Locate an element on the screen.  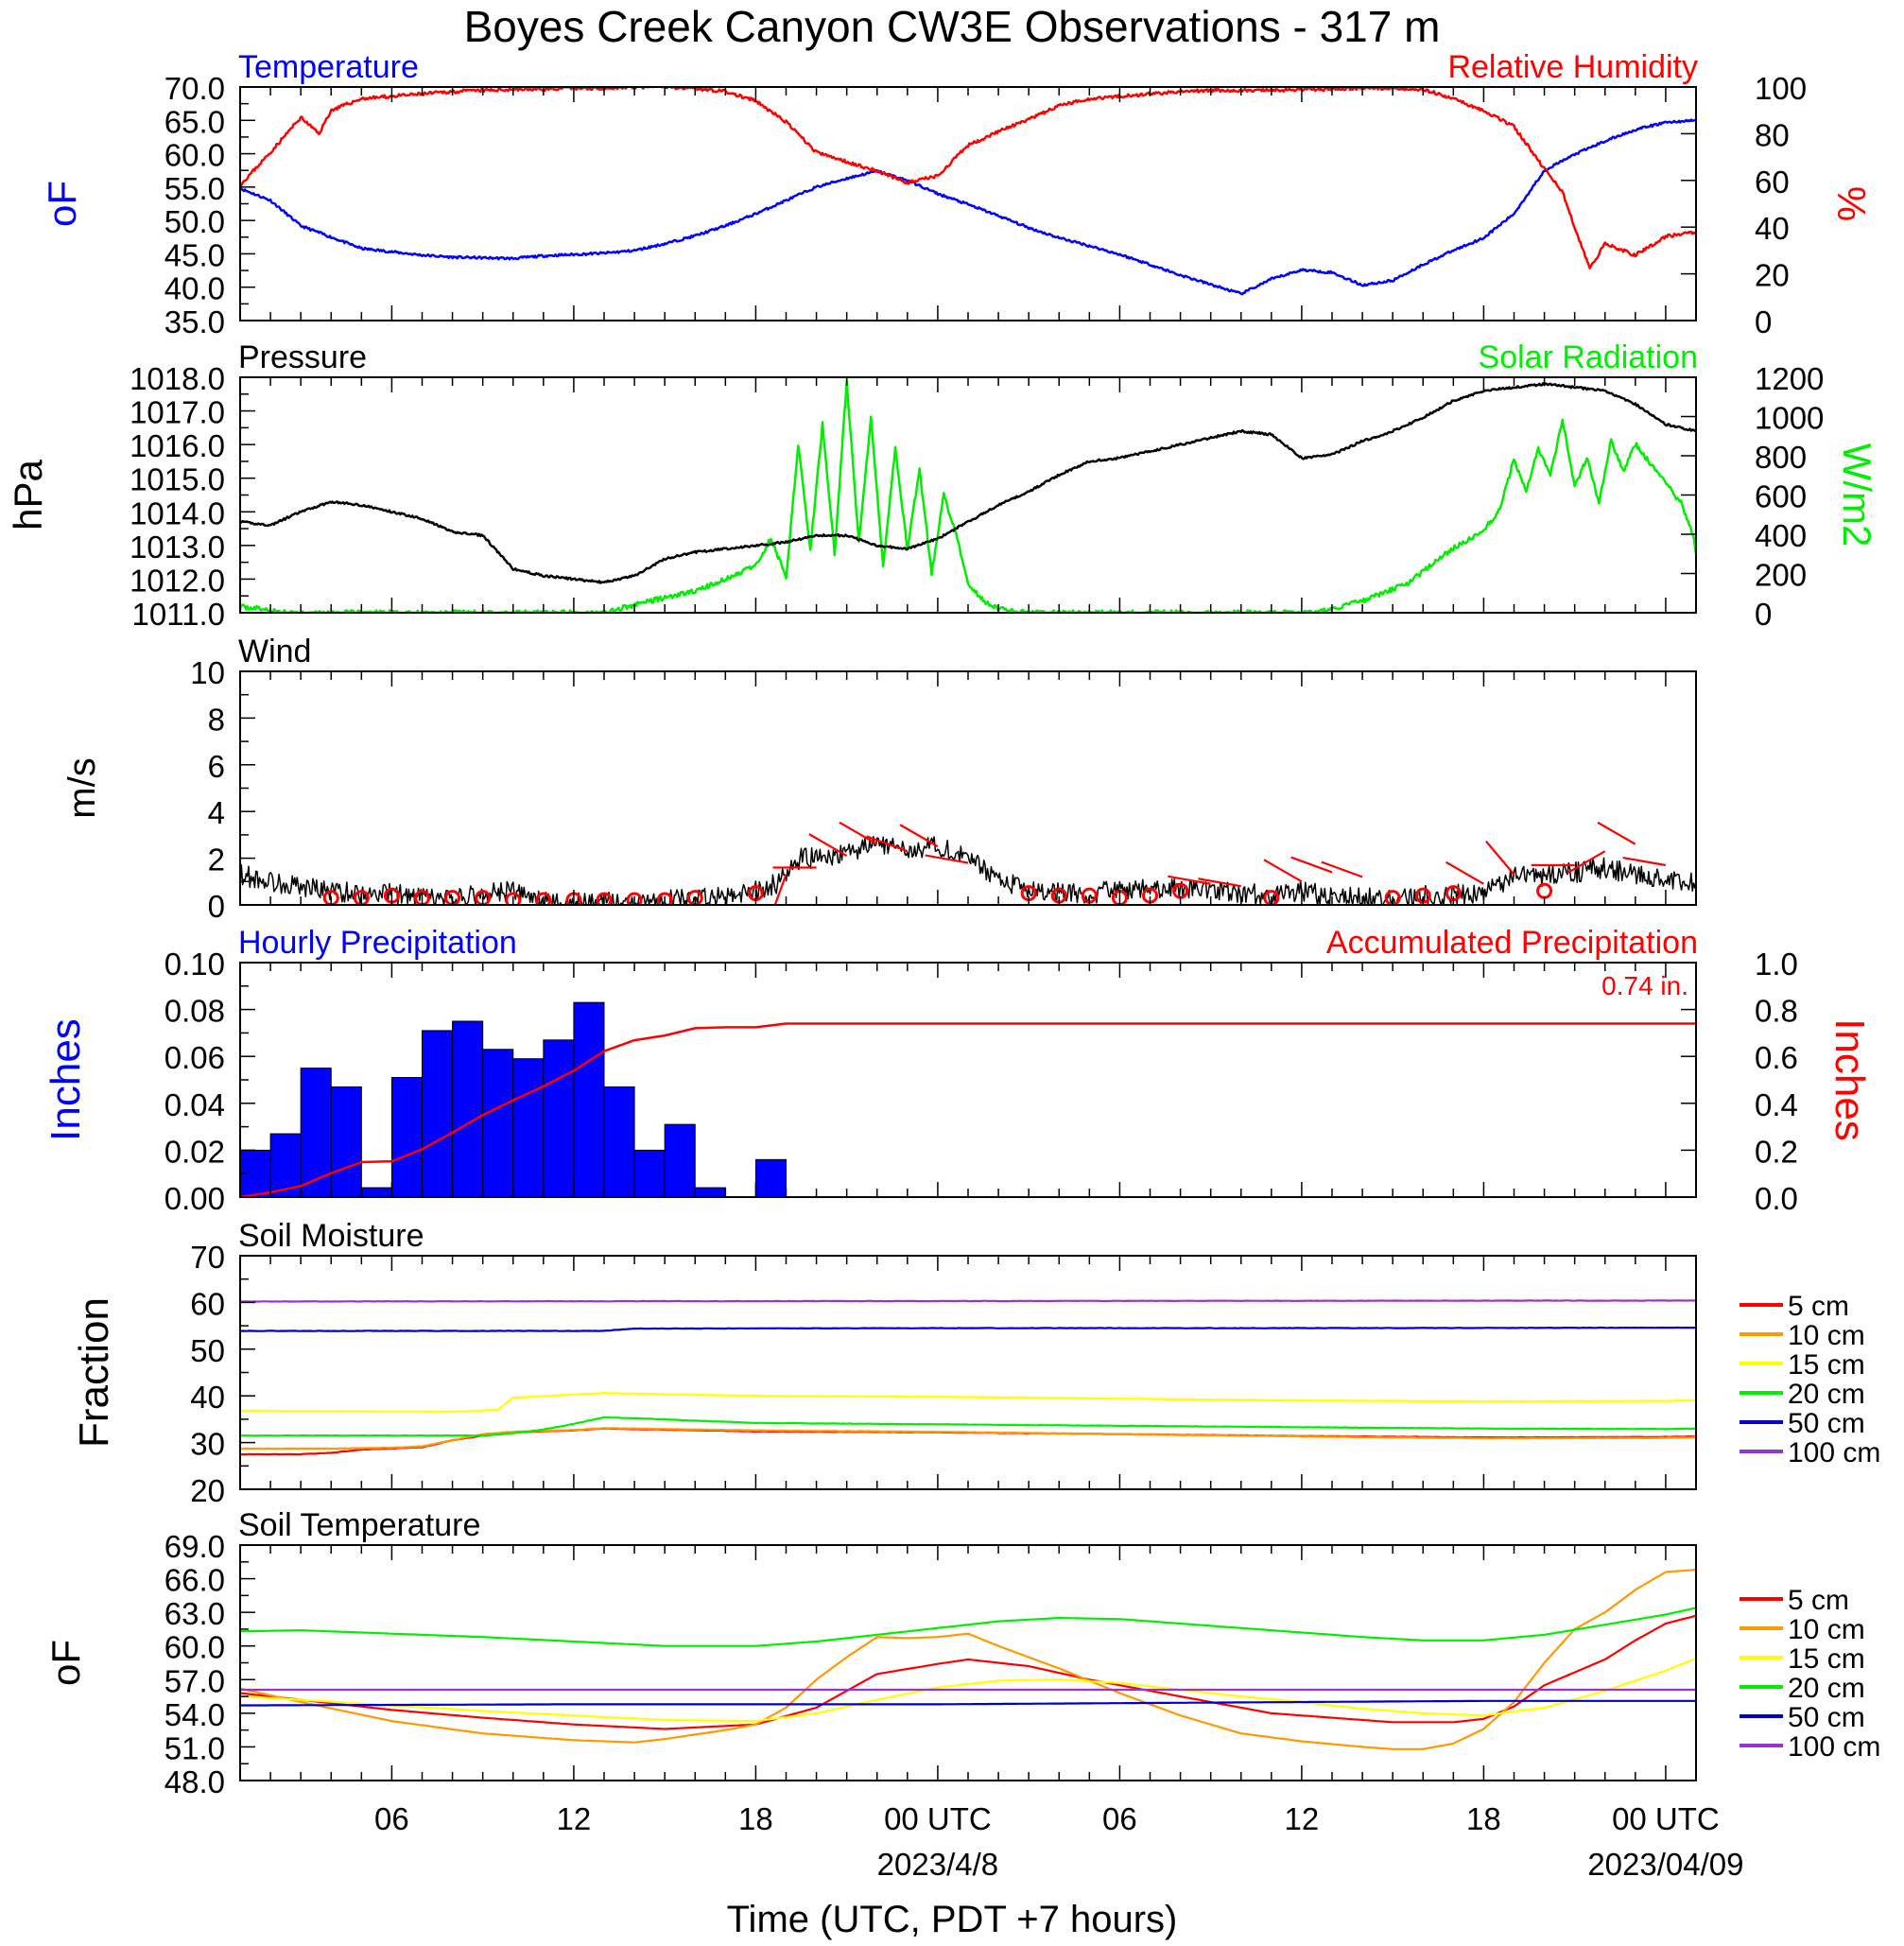
pressure_solar-right-tick-label: 1200 is located at coordinates (1789, 379).